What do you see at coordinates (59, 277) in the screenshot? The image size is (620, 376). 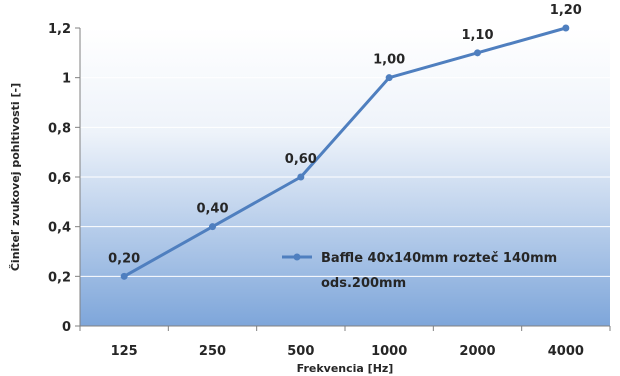 I see `y-tick-label: 0,2` at bounding box center [59, 277].